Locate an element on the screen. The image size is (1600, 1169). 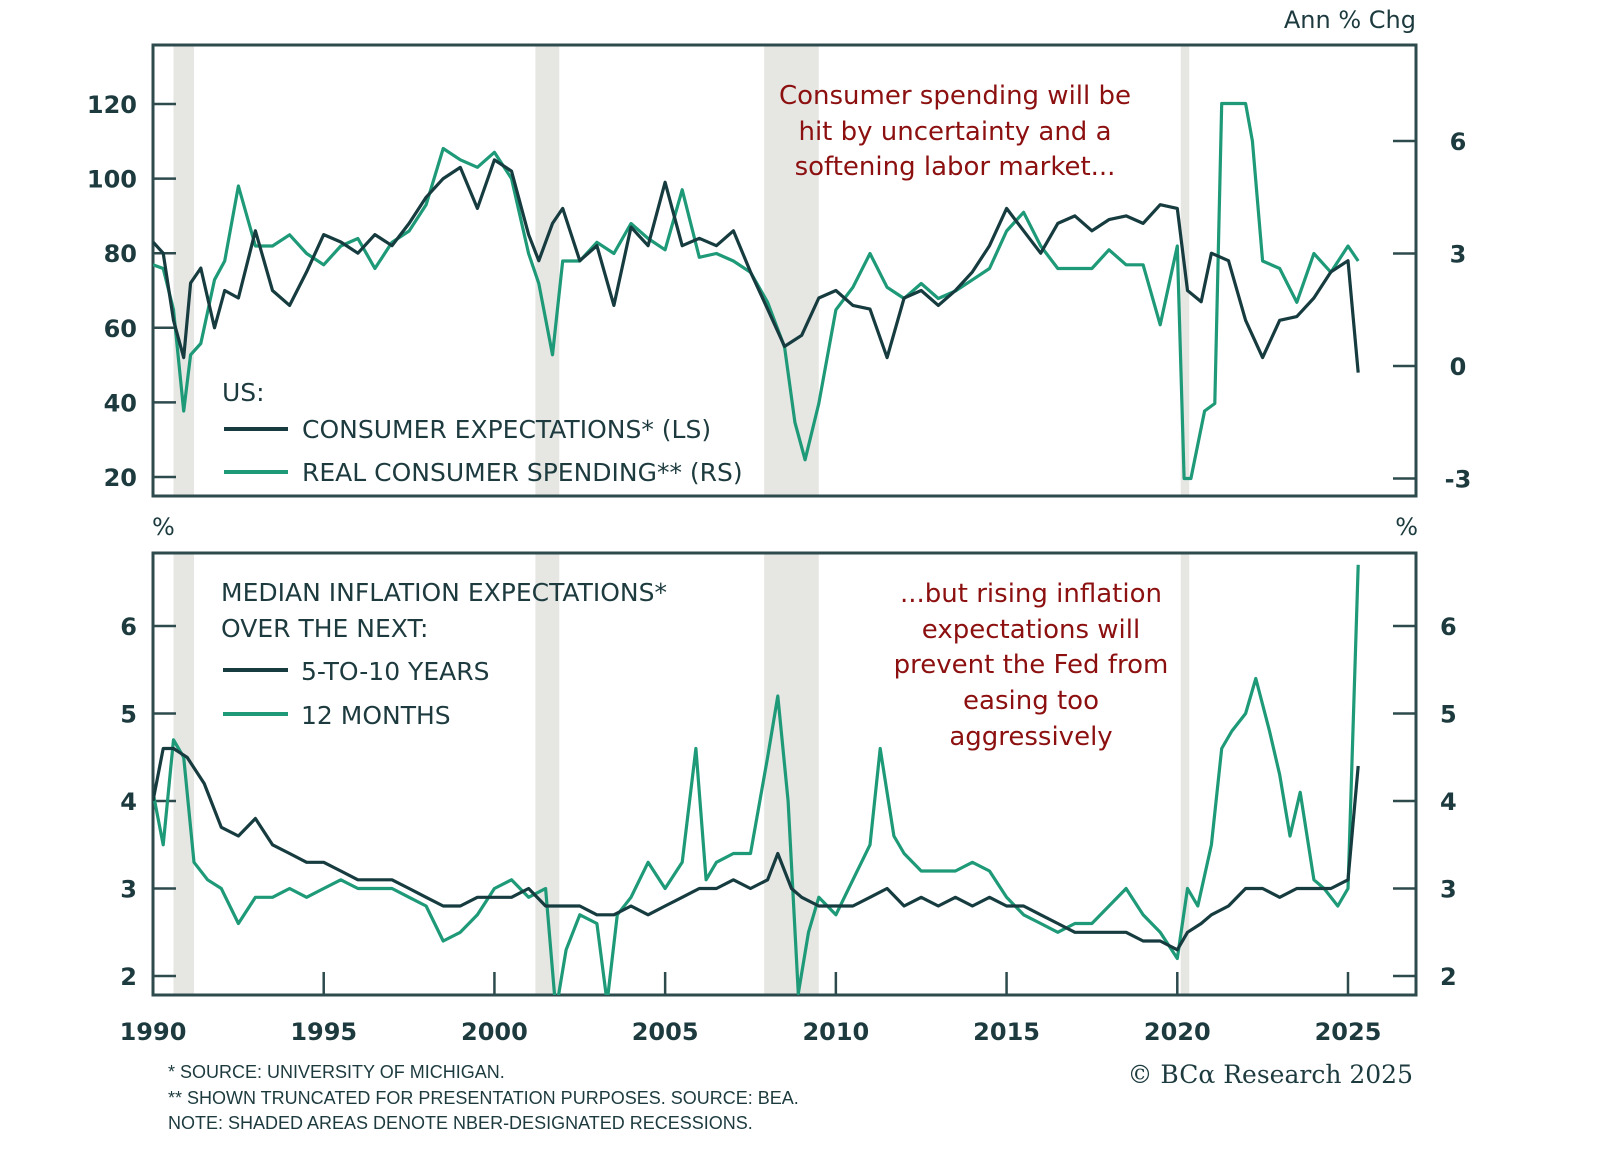
x-tick-label: 1990 is located at coordinates (153, 1032).